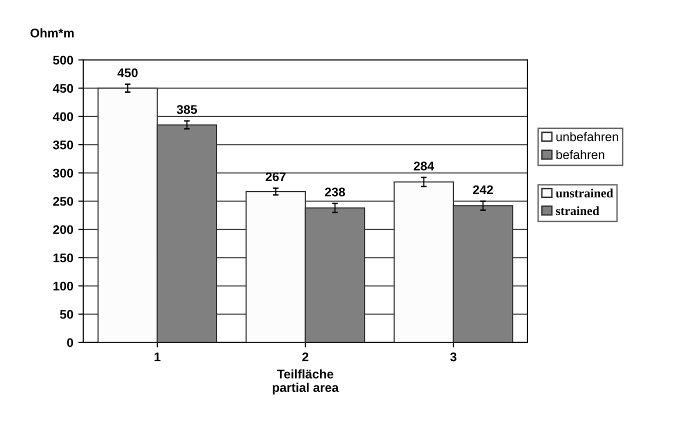 This screenshot has height=428, width=694. What do you see at coordinates (52, 33) in the screenshot?
I see `y-axis-title: Ohm*m` at bounding box center [52, 33].